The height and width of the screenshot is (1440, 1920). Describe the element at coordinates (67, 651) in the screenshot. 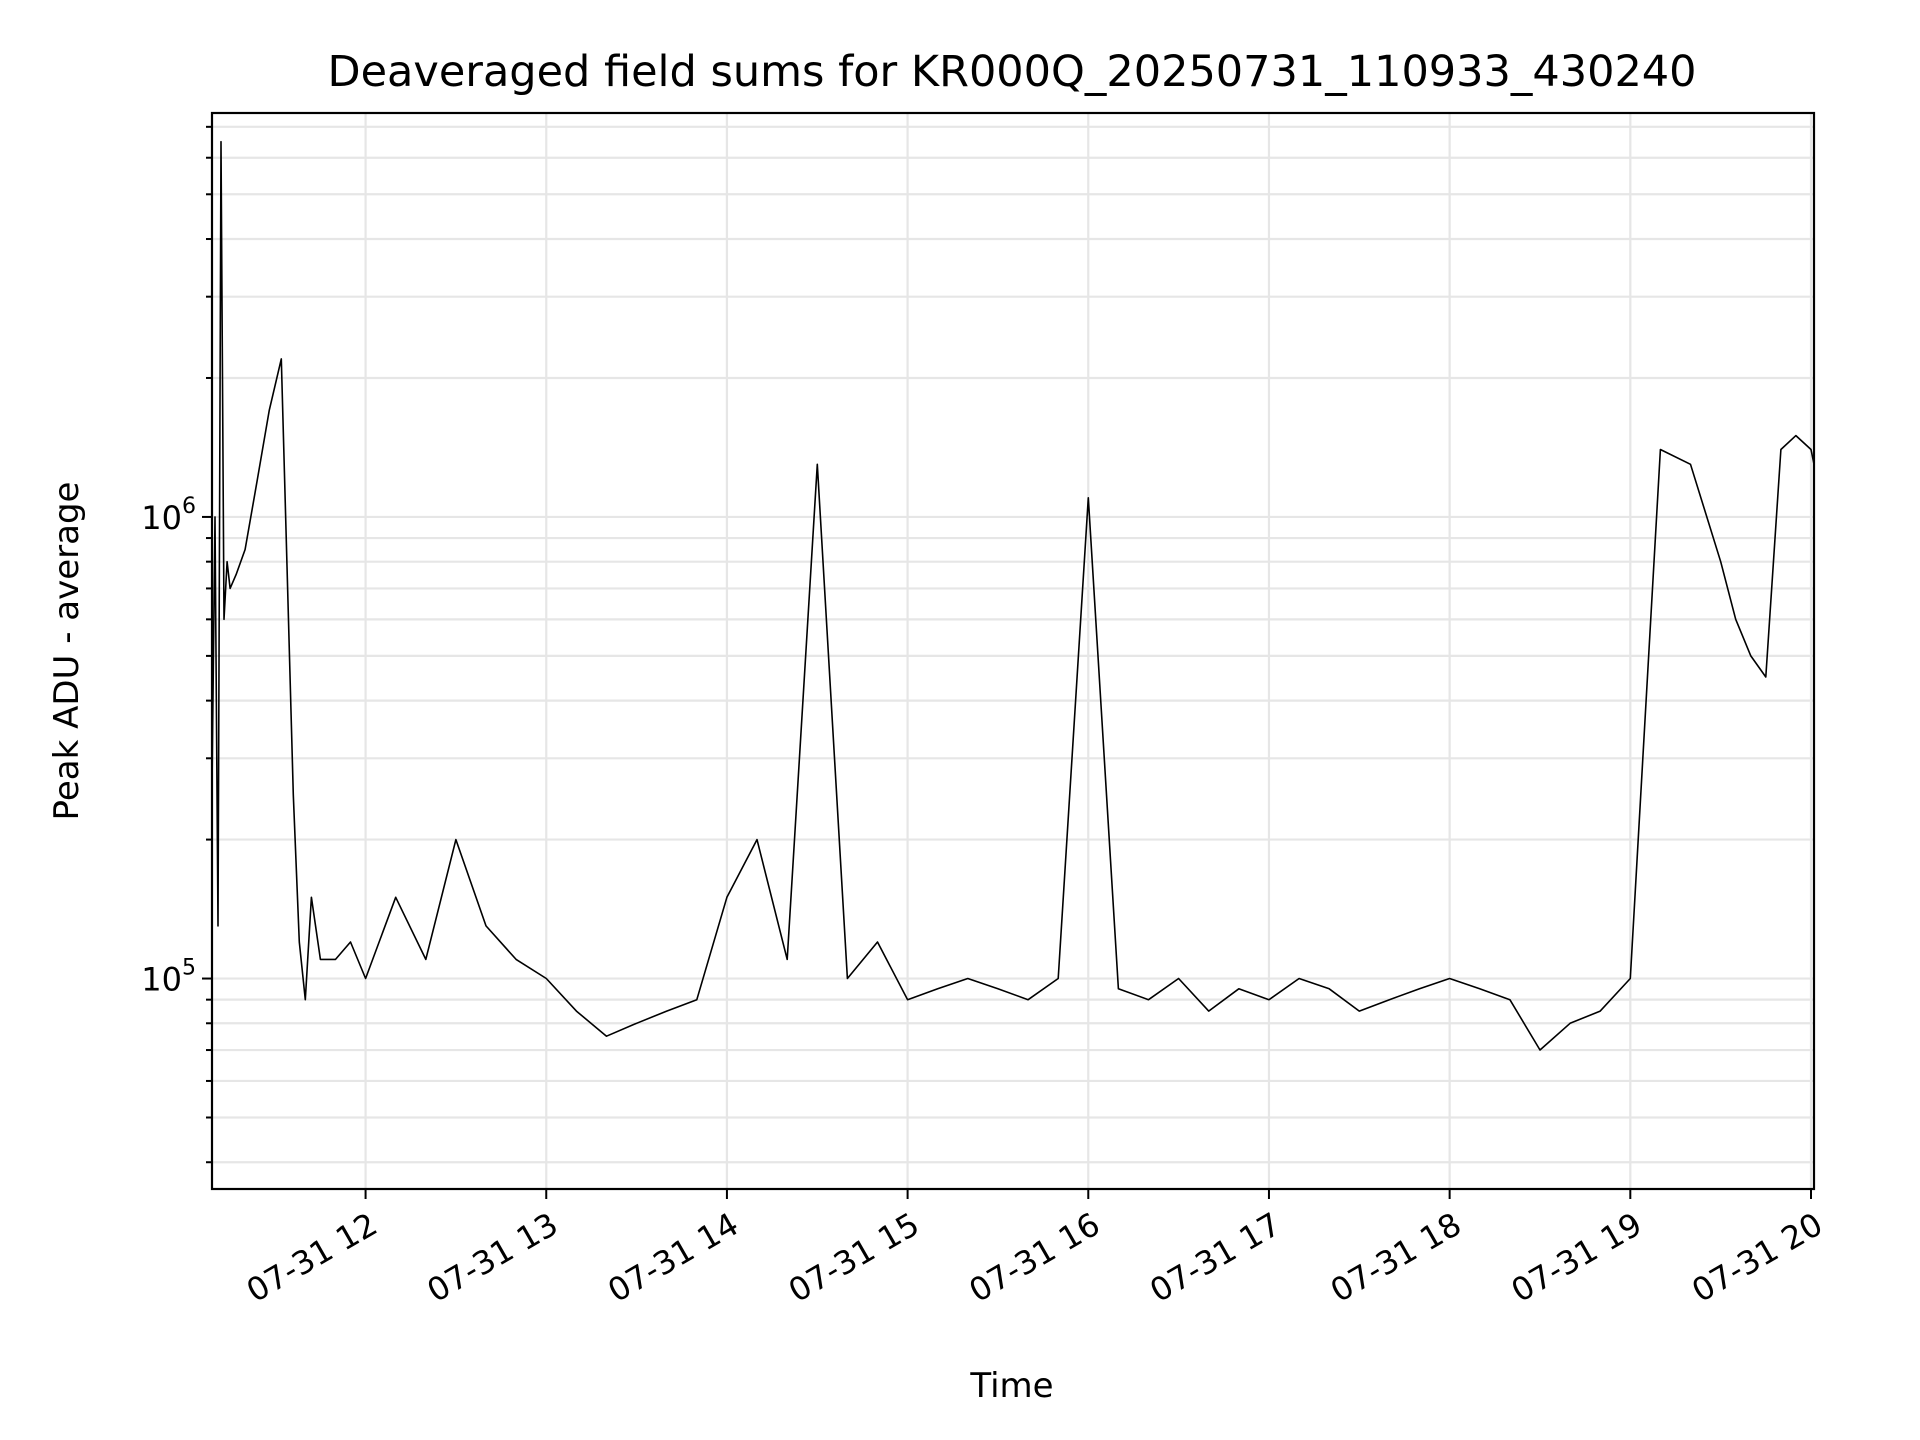

I see `y-axis-label: Peak ADU - average` at that location.